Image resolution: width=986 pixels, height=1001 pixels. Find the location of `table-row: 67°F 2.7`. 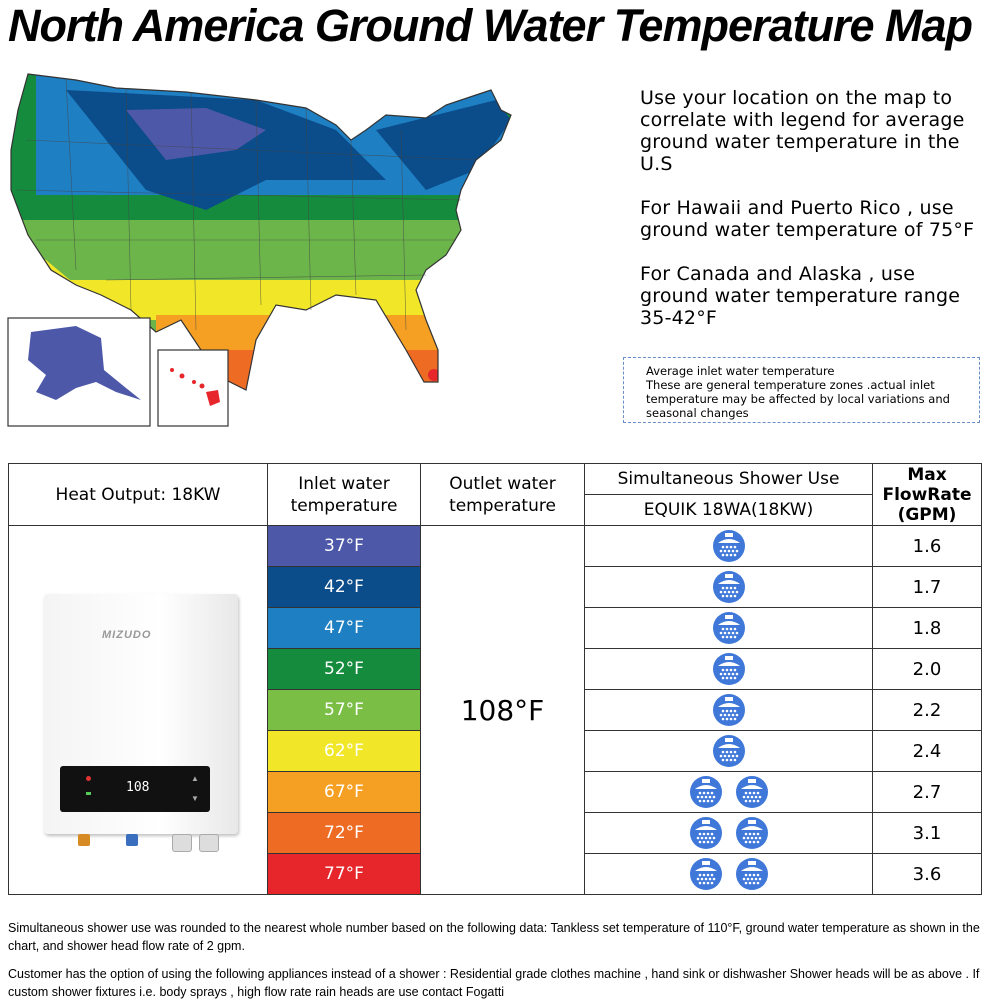

table-row: 67°F 2.7 is located at coordinates (495, 792).